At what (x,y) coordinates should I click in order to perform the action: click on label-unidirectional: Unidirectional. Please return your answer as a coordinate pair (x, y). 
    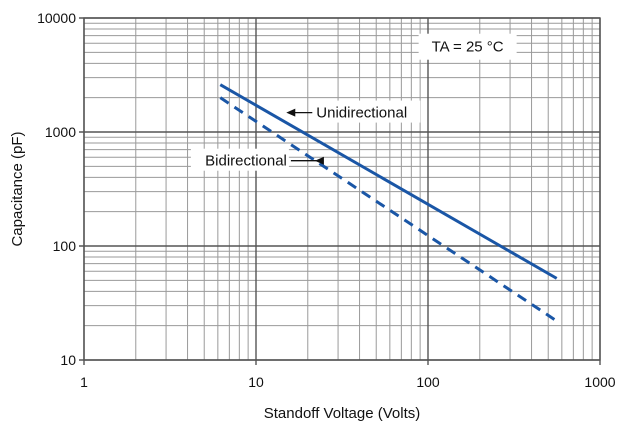
    Looking at the image, I should click on (361, 113).